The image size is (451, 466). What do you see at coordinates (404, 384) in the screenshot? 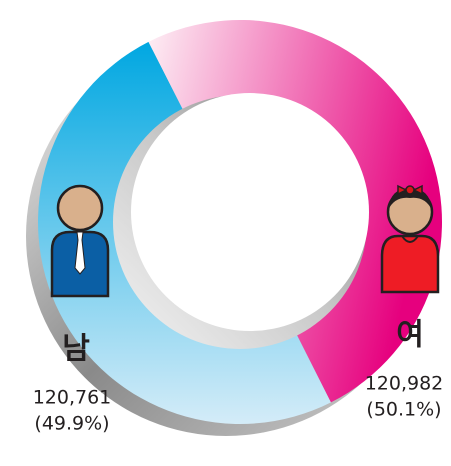
I see `value-label: 120,982` at bounding box center [404, 384].